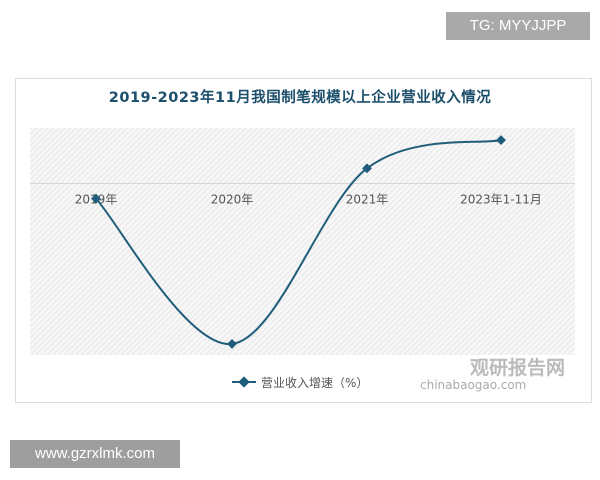 This screenshot has height=480, width=600. Describe the element at coordinates (244, 382) in the screenshot. I see `legend-marker` at that location.